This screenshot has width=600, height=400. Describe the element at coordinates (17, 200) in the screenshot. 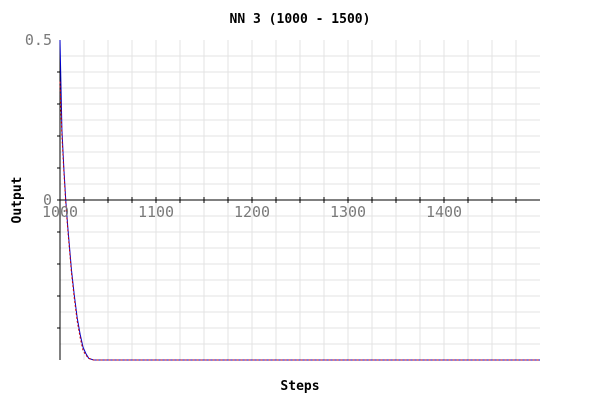

I see `y-axis-label: Output` at that location.